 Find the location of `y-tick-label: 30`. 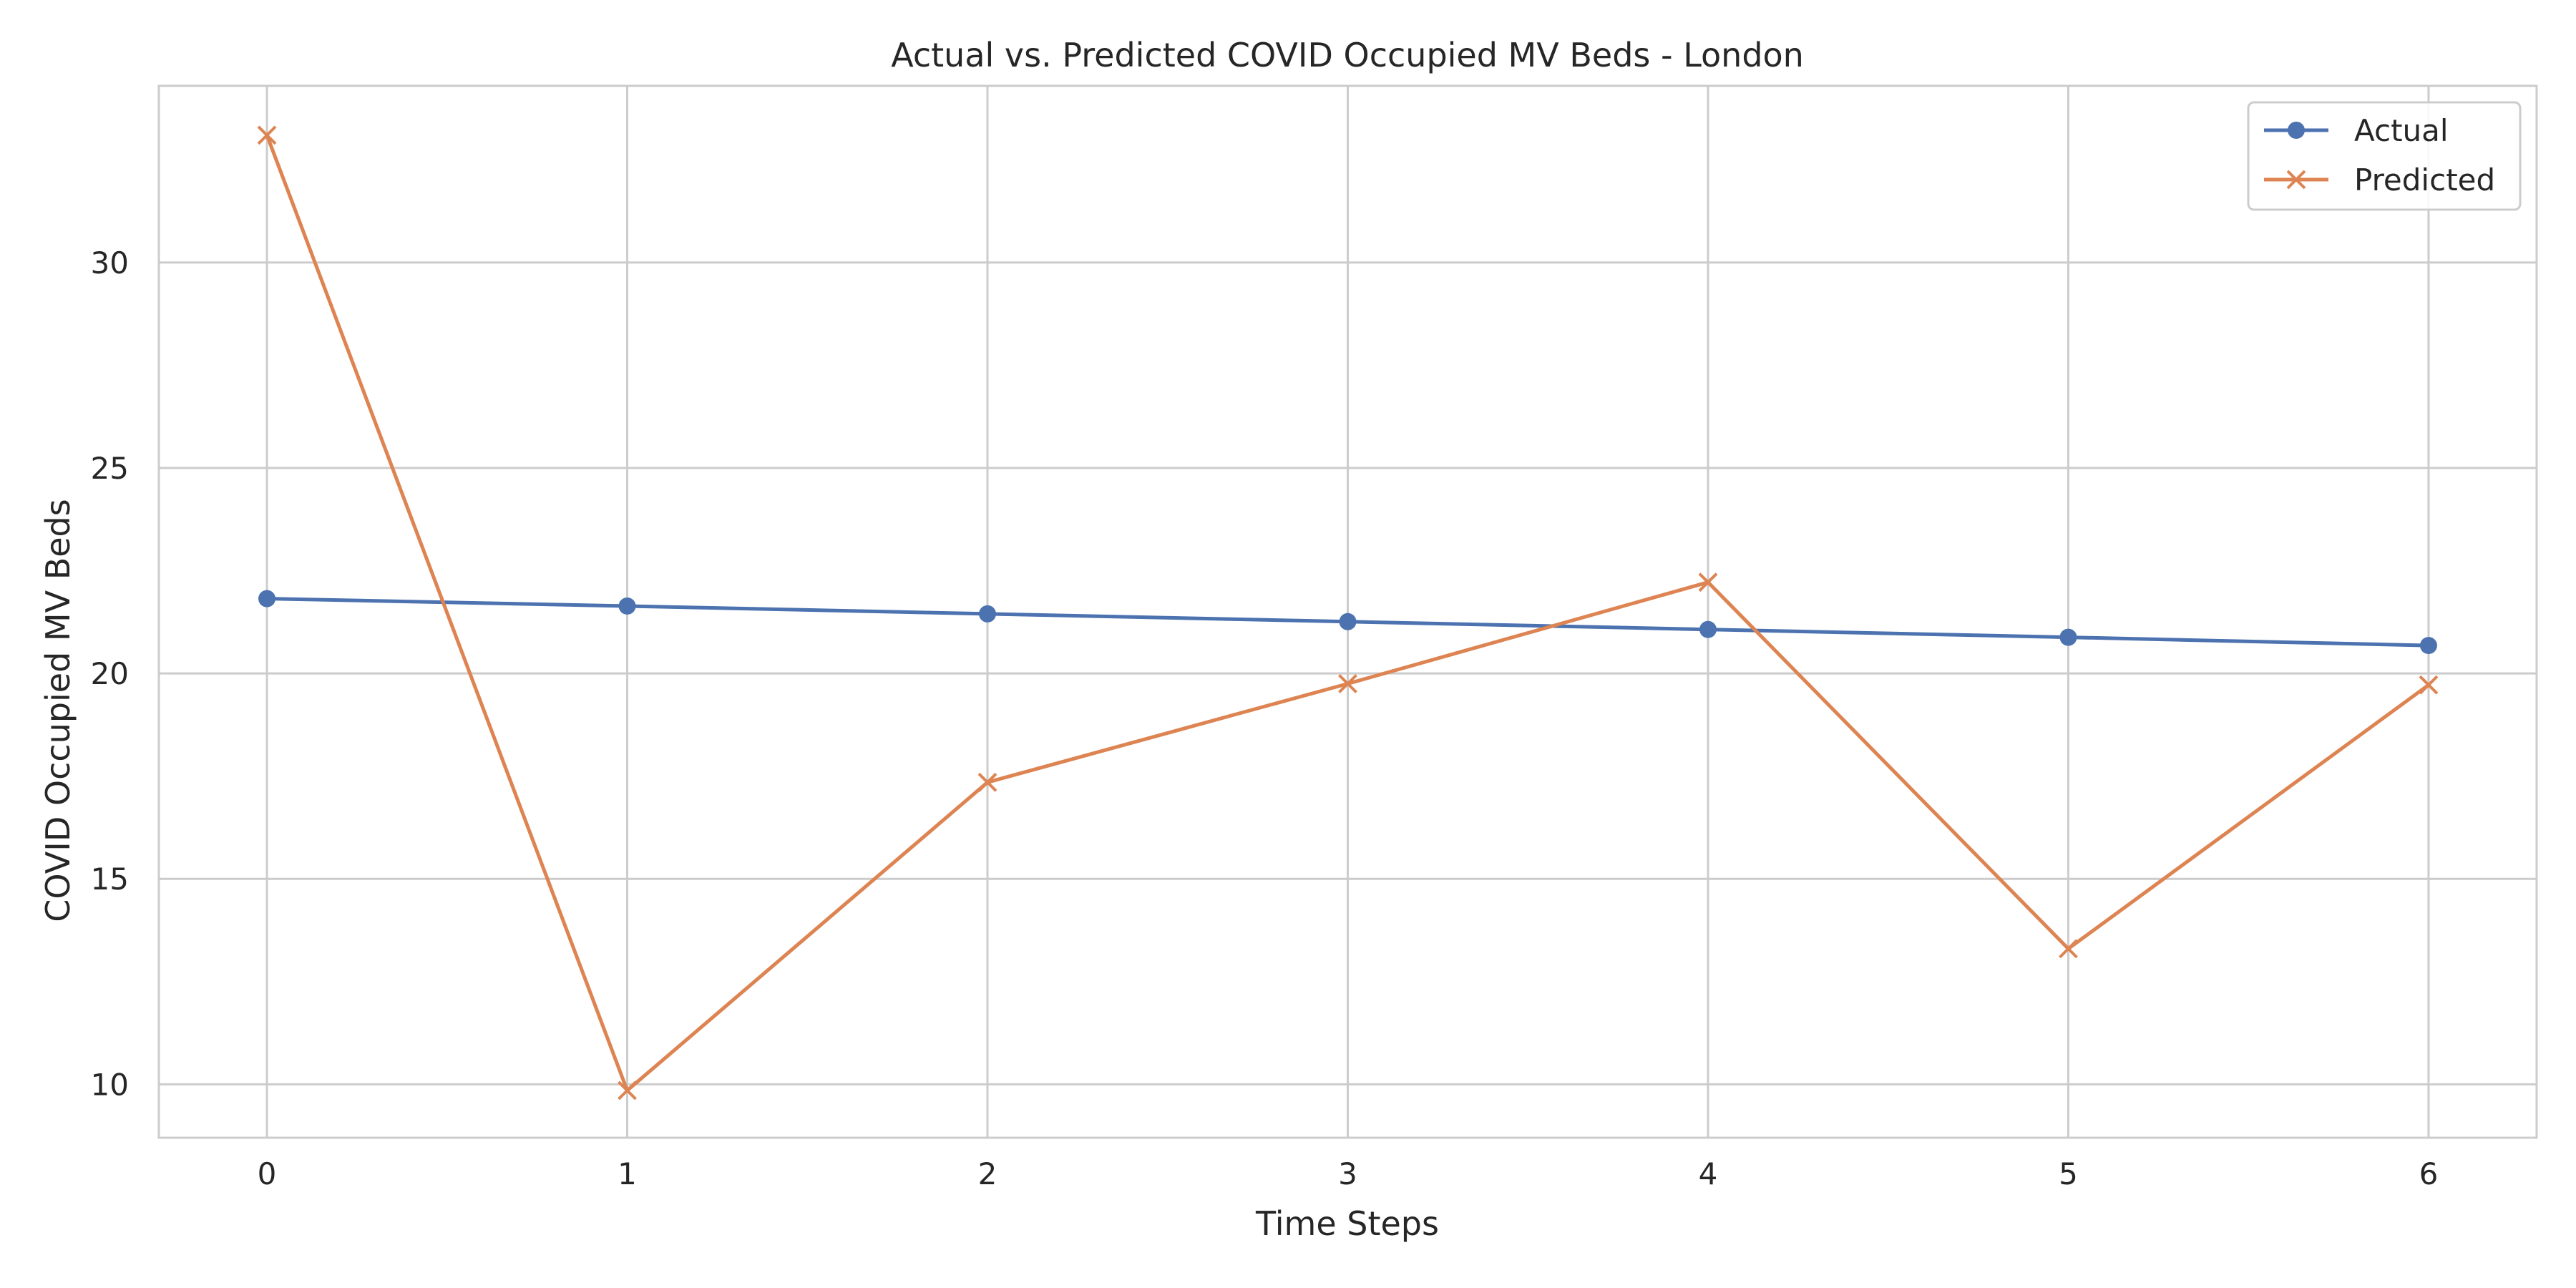

y-tick-label: 30 is located at coordinates (110, 262).